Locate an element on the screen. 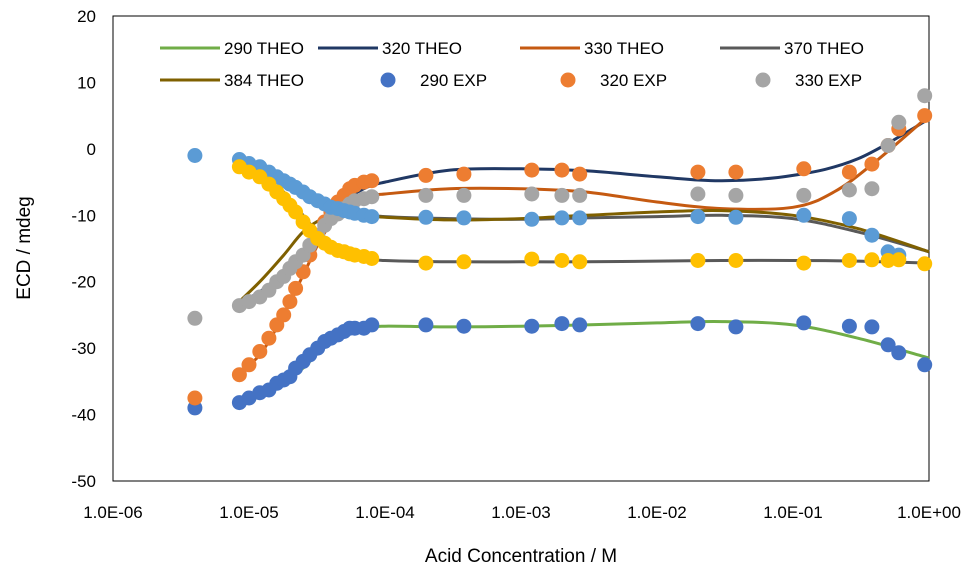  series-line is located at coordinates (582, 257).